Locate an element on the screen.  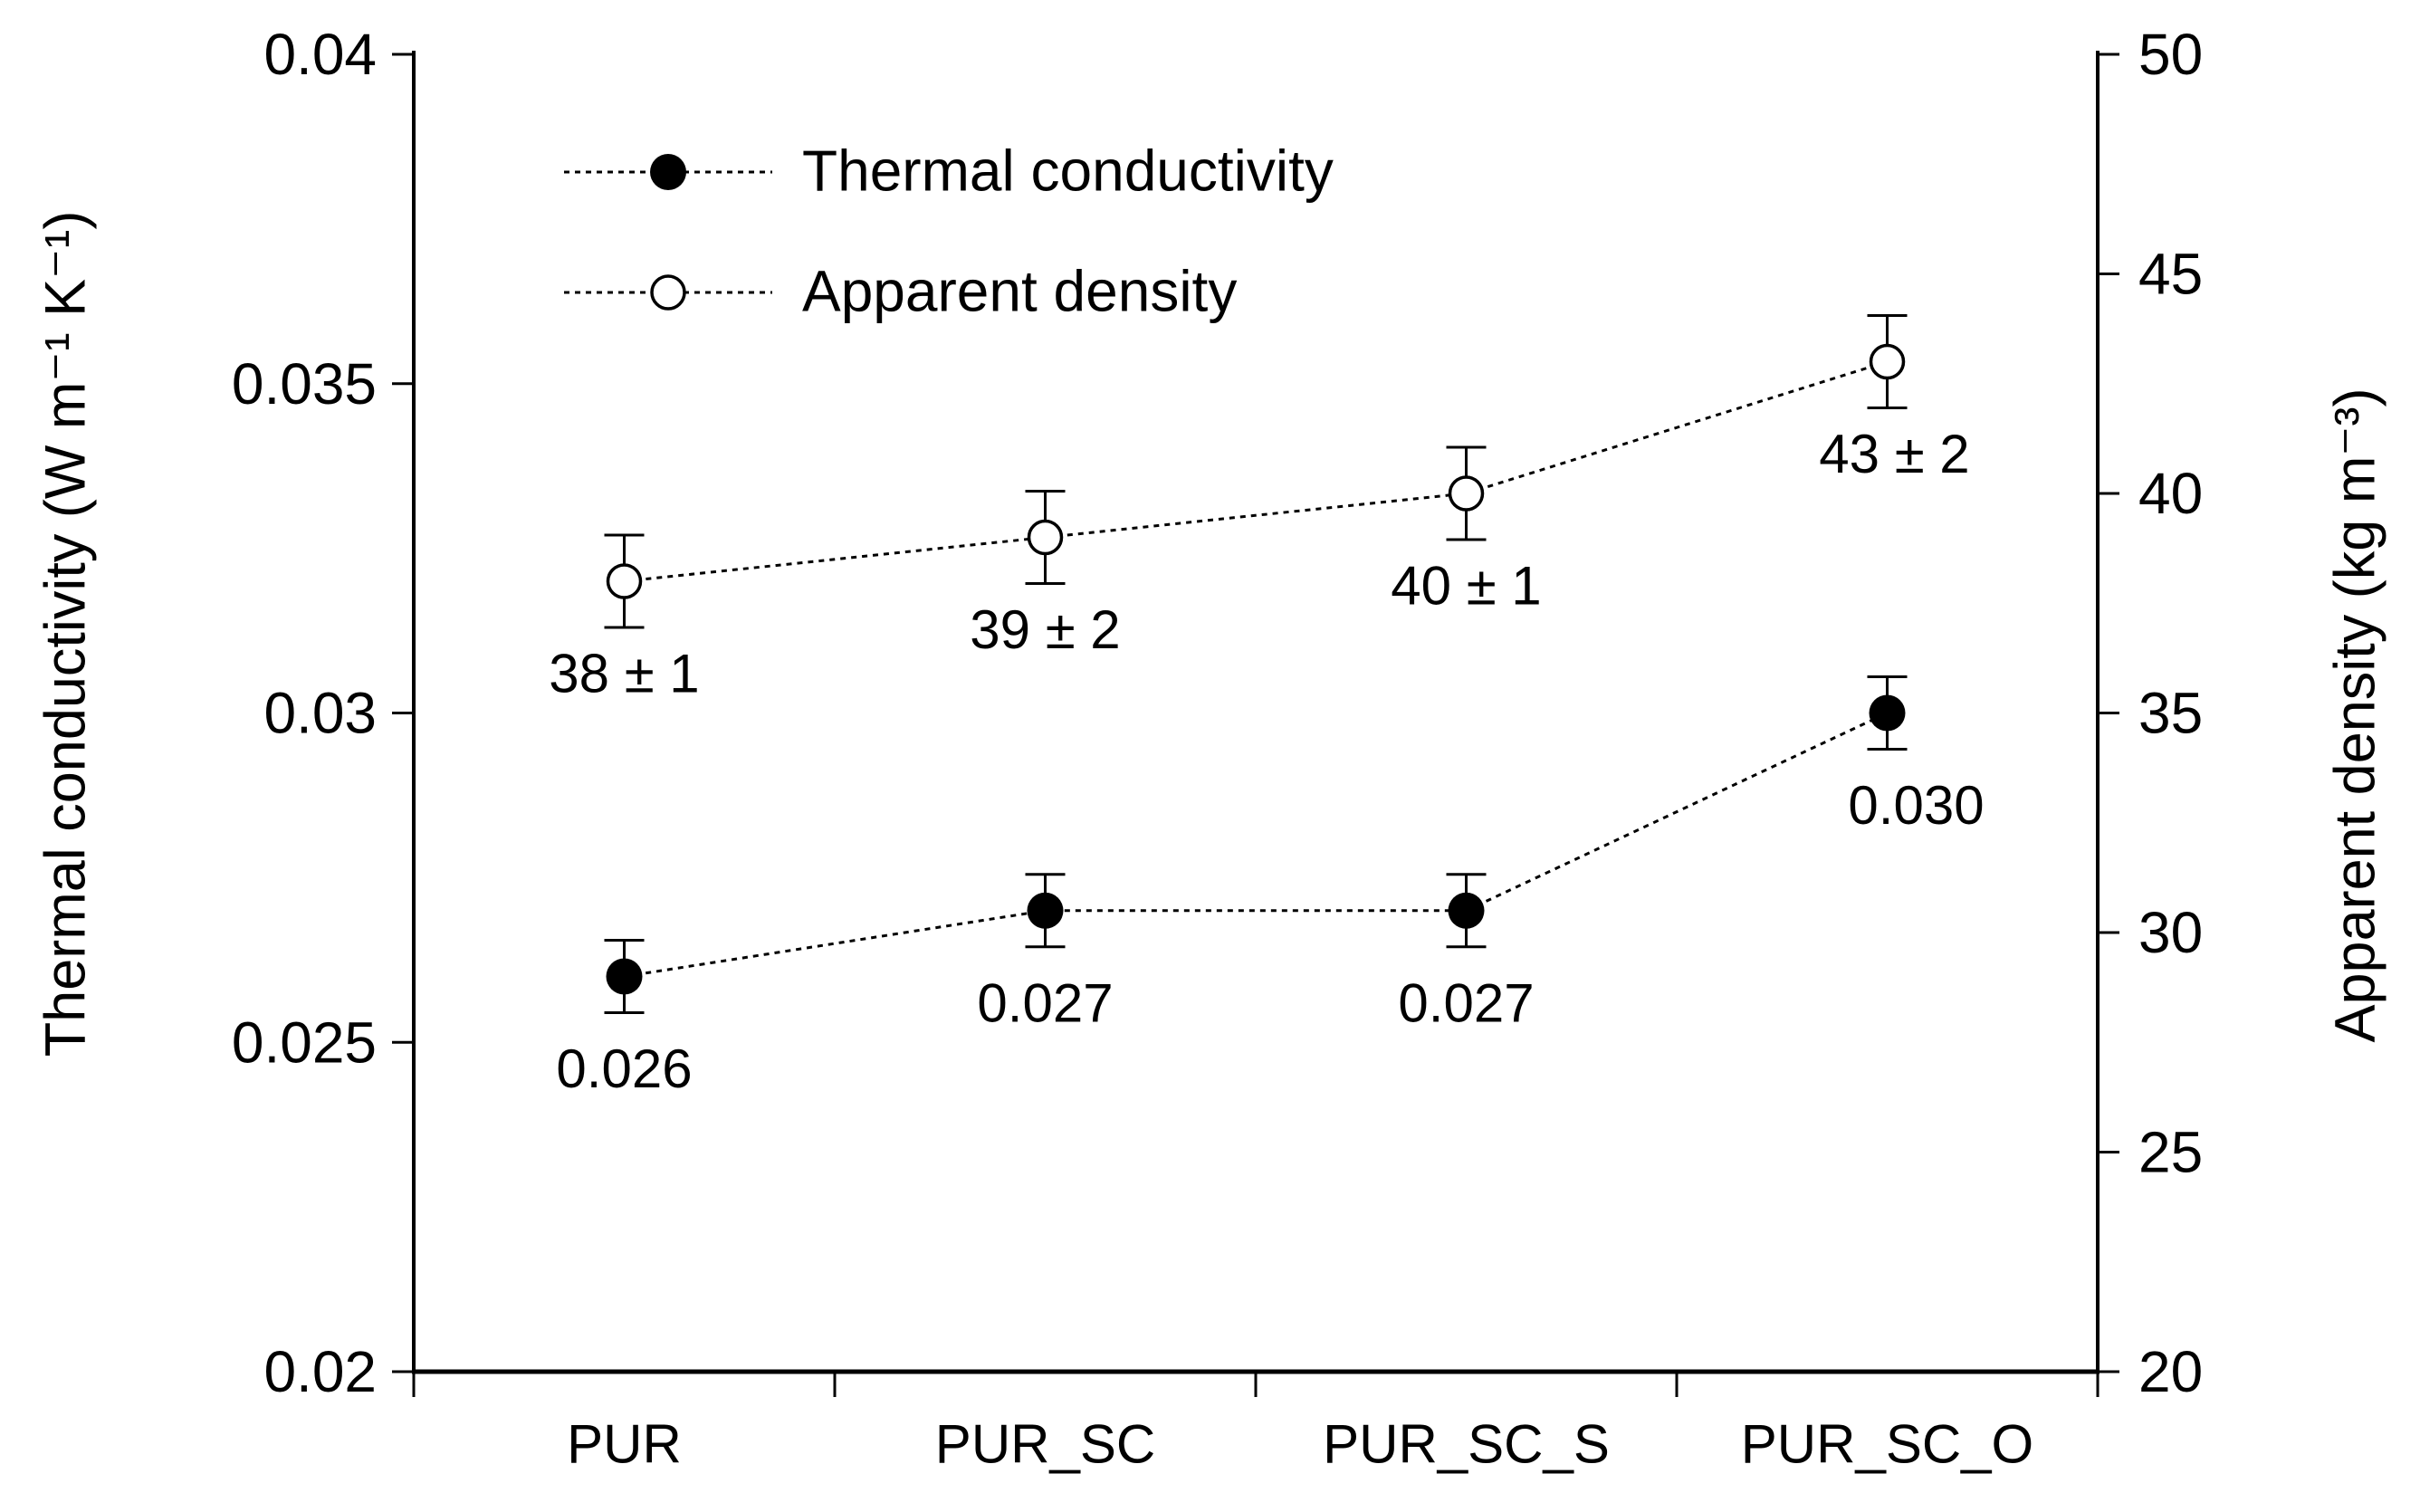
y-left-tick-label: 0.03 is located at coordinates (320, 713).